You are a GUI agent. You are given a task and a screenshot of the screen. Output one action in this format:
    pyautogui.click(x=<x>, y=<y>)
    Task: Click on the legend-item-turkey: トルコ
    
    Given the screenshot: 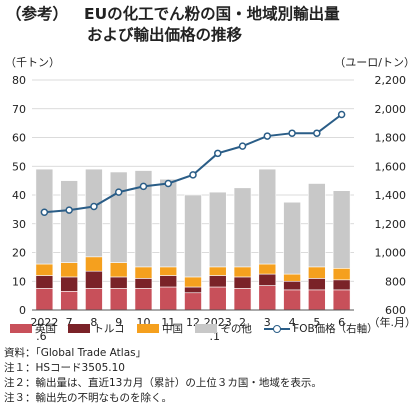 What is the action you would take?
    pyautogui.click(x=96, y=328)
    